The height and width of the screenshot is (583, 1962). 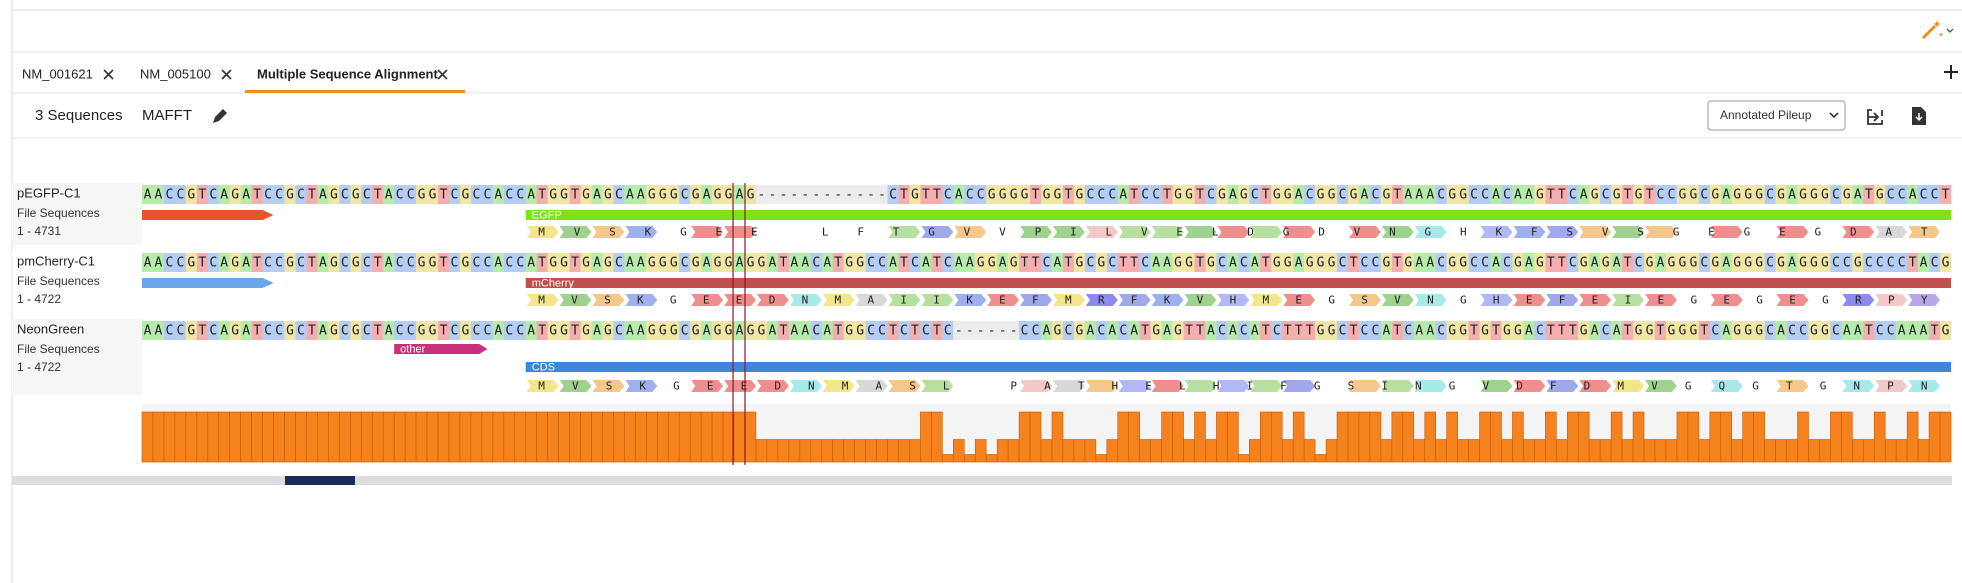 What do you see at coordinates (1776, 115) in the screenshot?
I see `view-select` at bounding box center [1776, 115].